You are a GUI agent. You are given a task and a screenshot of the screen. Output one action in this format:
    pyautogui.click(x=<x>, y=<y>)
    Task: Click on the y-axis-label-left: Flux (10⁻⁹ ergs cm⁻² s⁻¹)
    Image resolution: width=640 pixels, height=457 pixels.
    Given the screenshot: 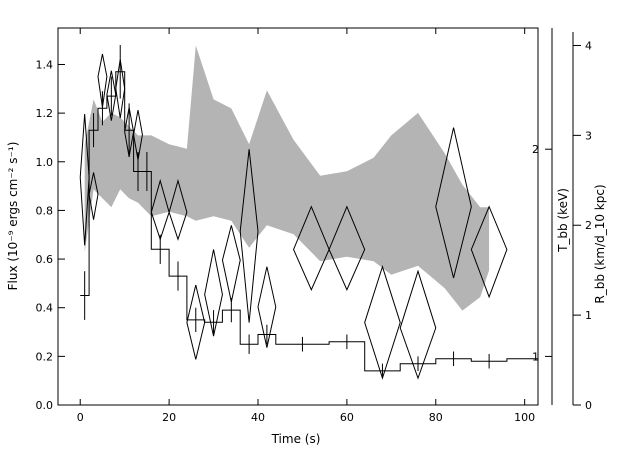 What is the action you would take?
    pyautogui.click(x=13, y=216)
    